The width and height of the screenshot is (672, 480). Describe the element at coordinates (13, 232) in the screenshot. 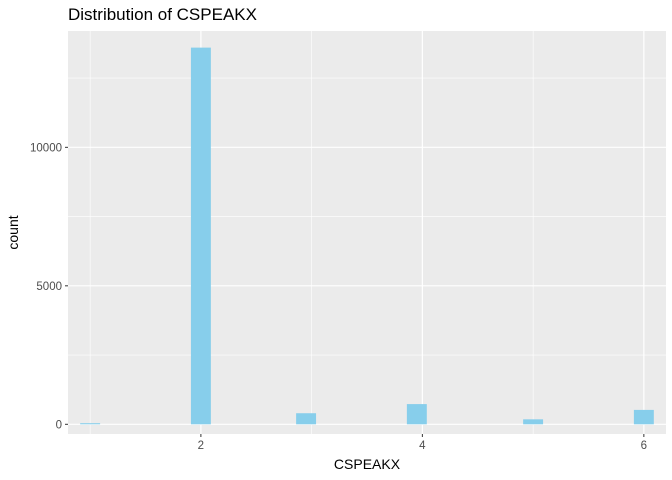

I see `y-axis-title: count` at that location.